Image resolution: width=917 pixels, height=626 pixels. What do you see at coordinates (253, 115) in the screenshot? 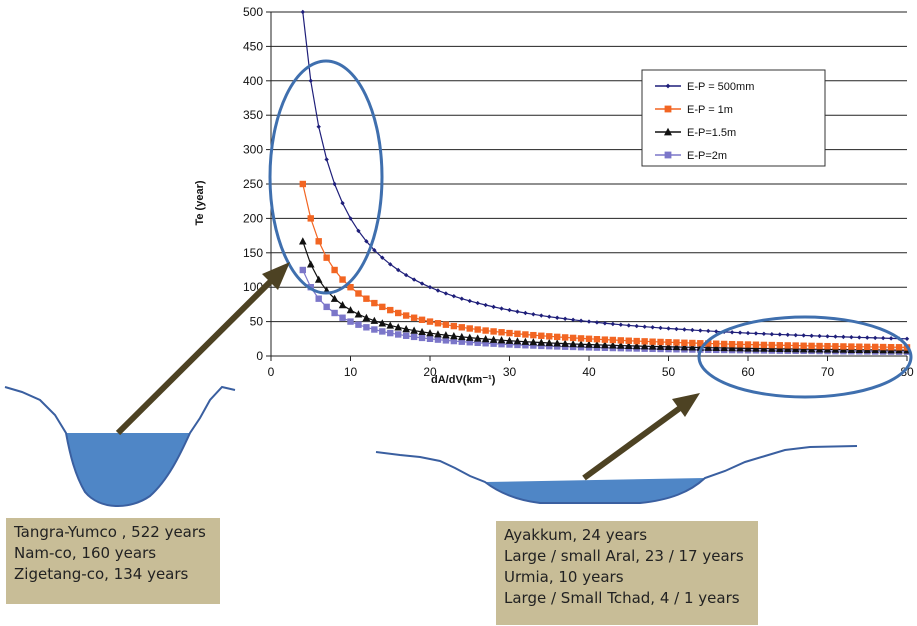
I see `y-tick-label: 350` at bounding box center [253, 115].